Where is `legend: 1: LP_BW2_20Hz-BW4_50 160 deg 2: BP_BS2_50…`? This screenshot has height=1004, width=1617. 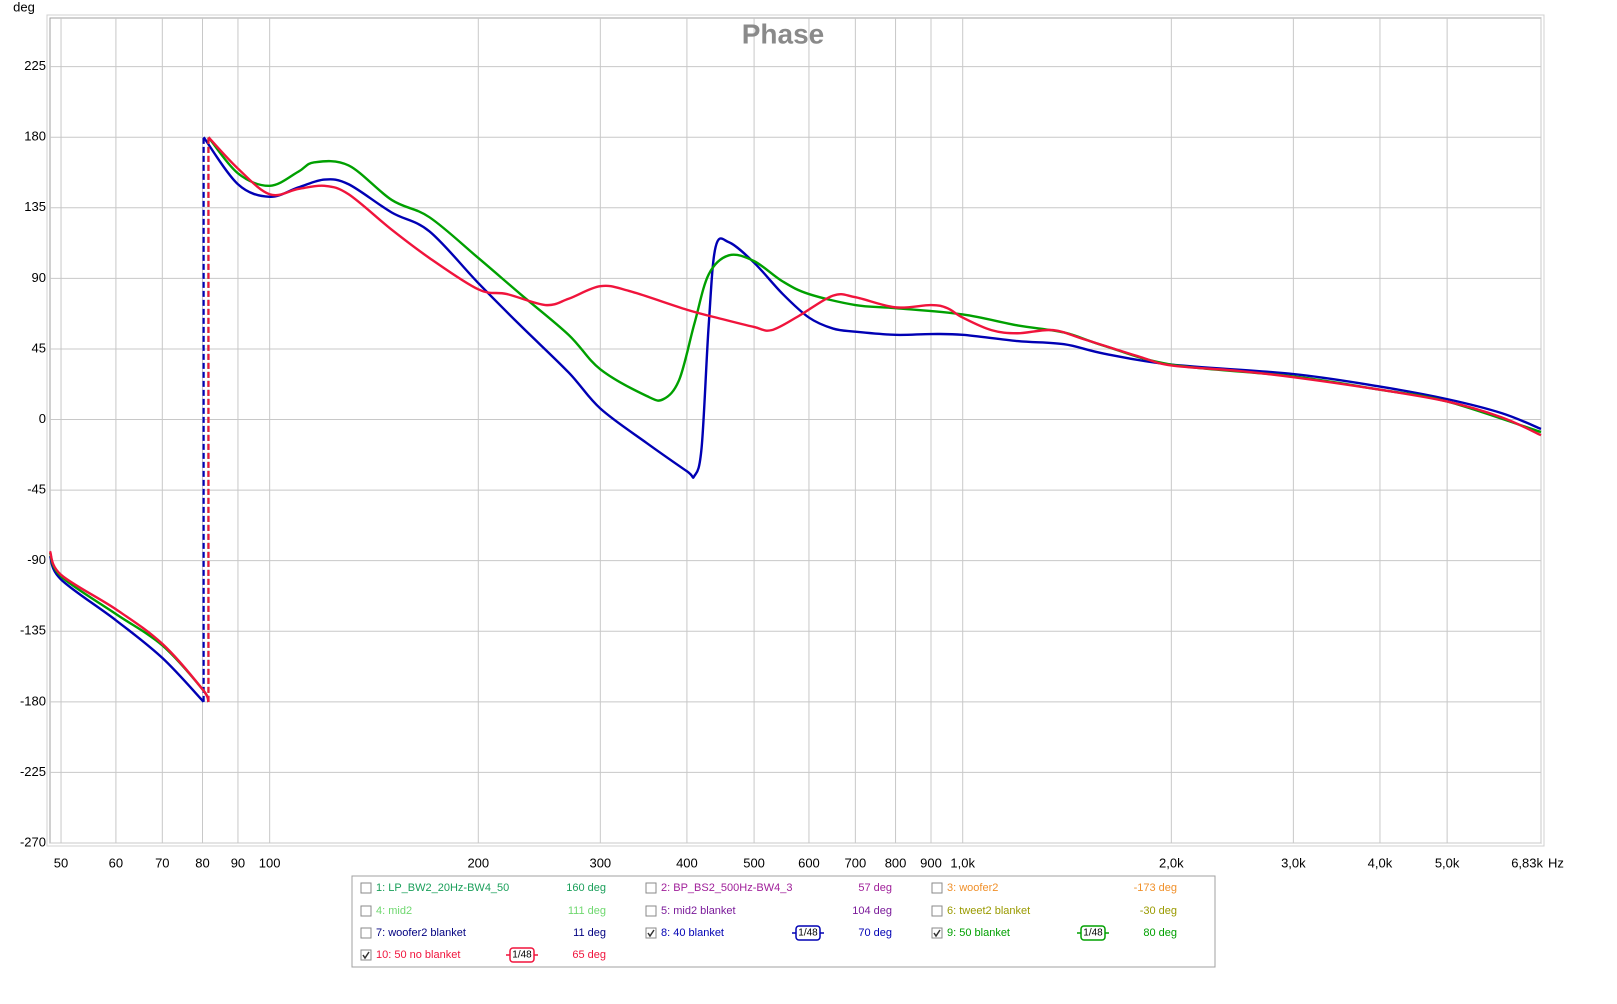 legend: 1: LP_BW2_20Hz-BW4_50 160 deg 2: BP_BS2_50… is located at coordinates (768, 922).